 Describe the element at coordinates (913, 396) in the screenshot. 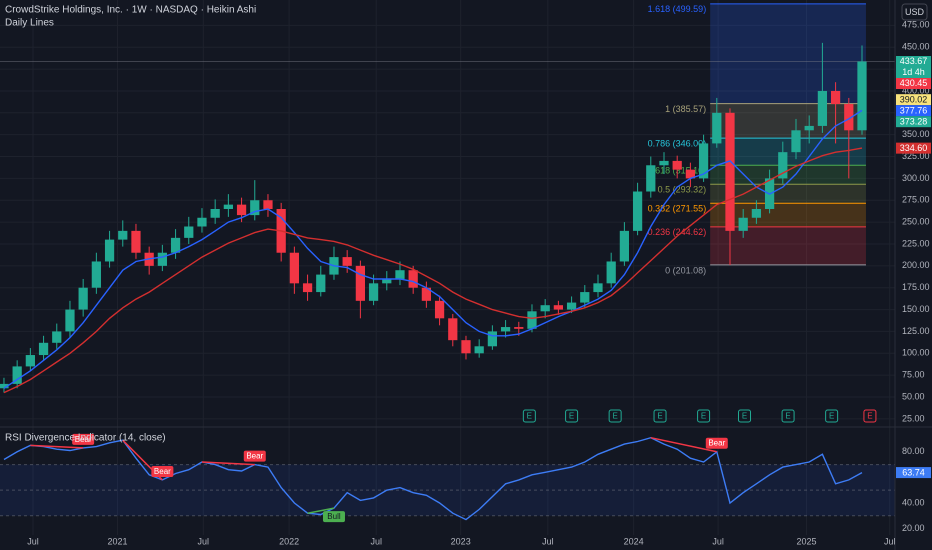

I see `y-tick-label: 50.00` at that location.